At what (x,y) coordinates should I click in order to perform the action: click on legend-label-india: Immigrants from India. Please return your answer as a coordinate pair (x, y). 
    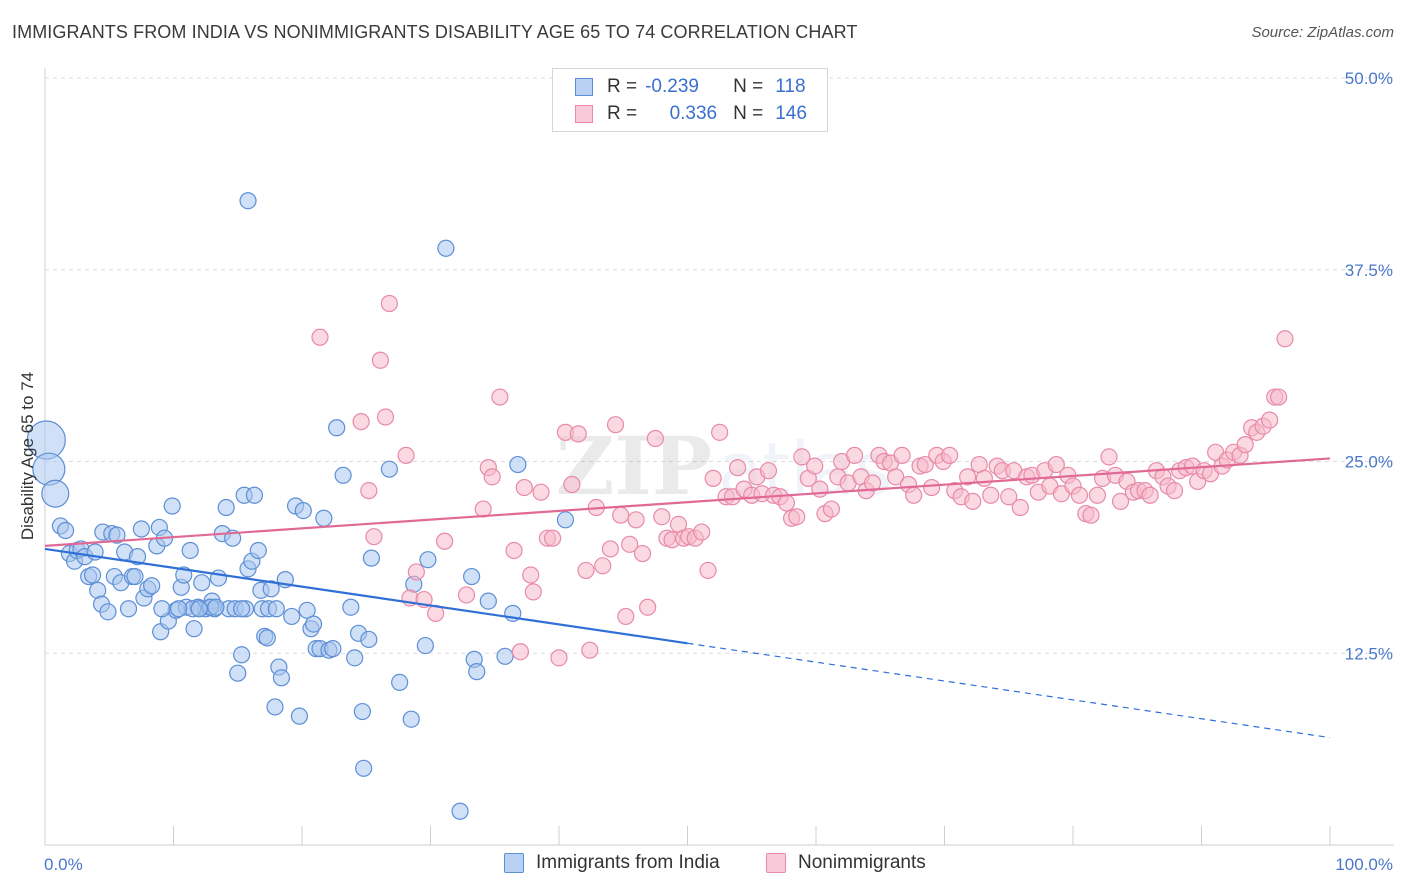
    Looking at the image, I should click on (628, 862).